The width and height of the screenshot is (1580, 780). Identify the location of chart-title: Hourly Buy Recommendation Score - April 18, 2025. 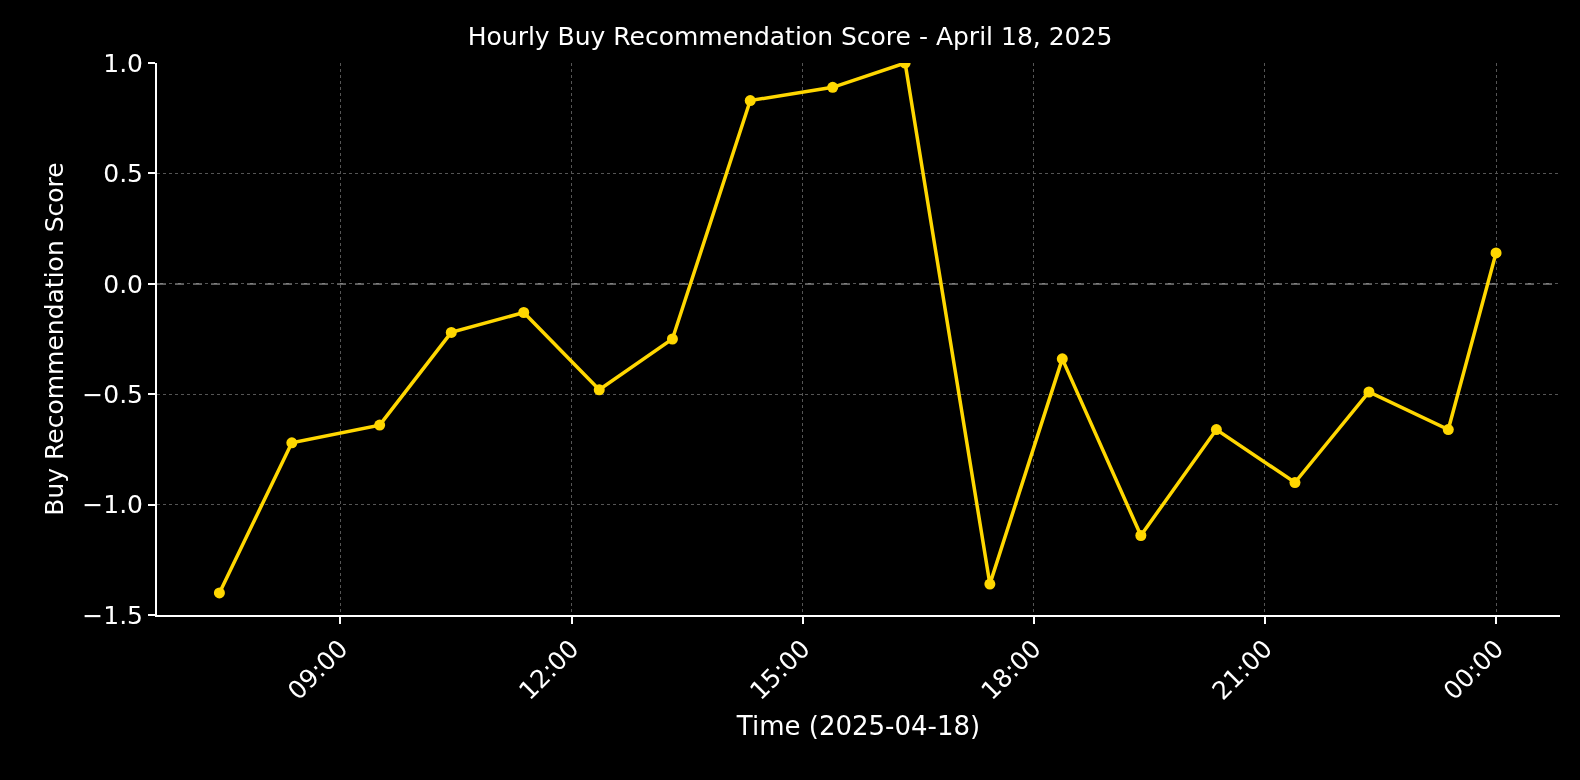
(790, 36).